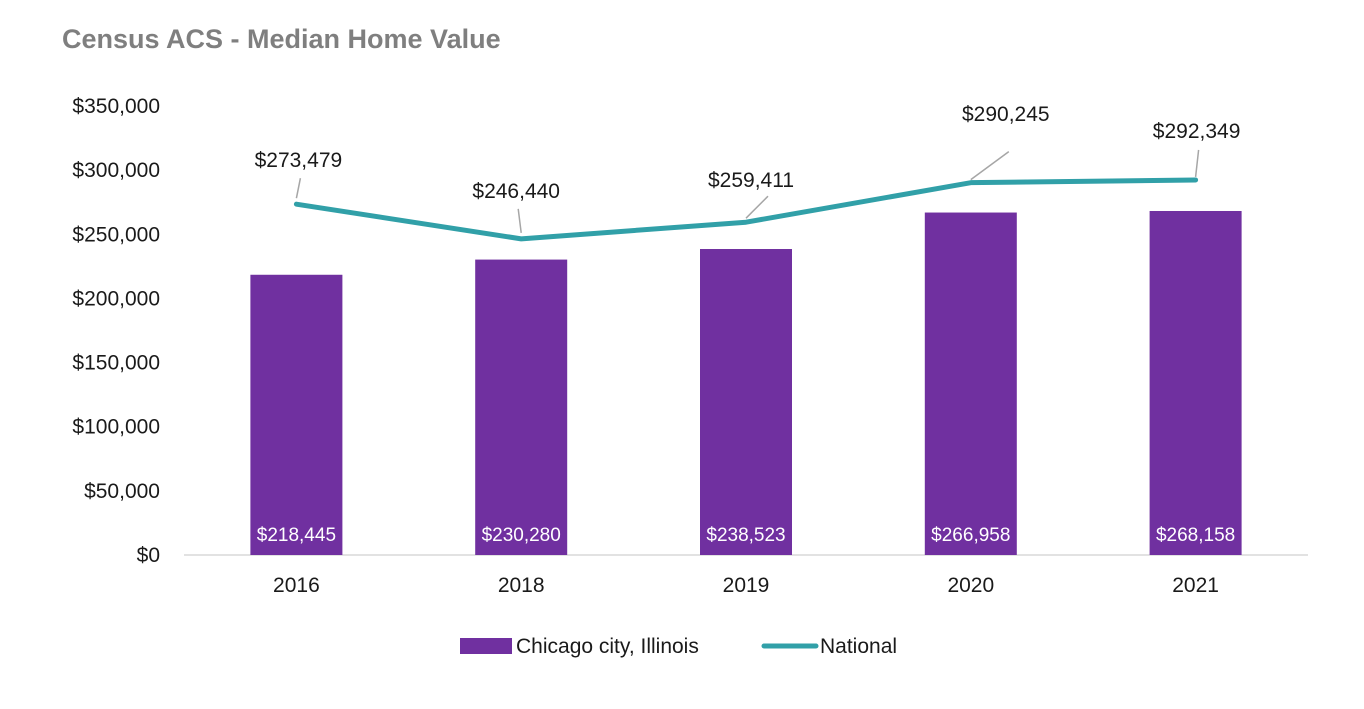 Image resolution: width=1364 pixels, height=709 pixels. Describe the element at coordinates (299, 160) in the screenshot. I see `line-data-label: $273,479` at that location.